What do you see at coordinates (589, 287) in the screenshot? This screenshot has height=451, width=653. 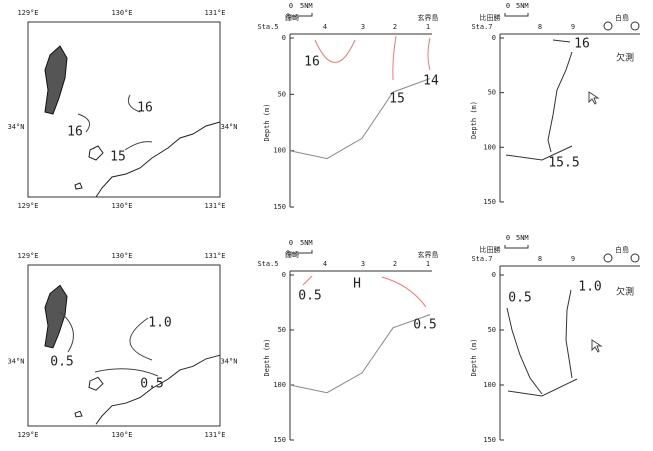 I see `contour-label: 1.0` at bounding box center [589, 287].